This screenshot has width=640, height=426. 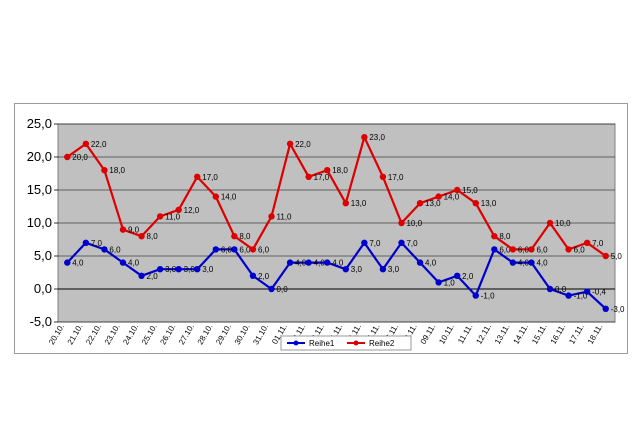 What do you see at coordinates (617, 256) in the screenshot?
I see `data-label-reihe2: 5,0` at bounding box center [617, 256].